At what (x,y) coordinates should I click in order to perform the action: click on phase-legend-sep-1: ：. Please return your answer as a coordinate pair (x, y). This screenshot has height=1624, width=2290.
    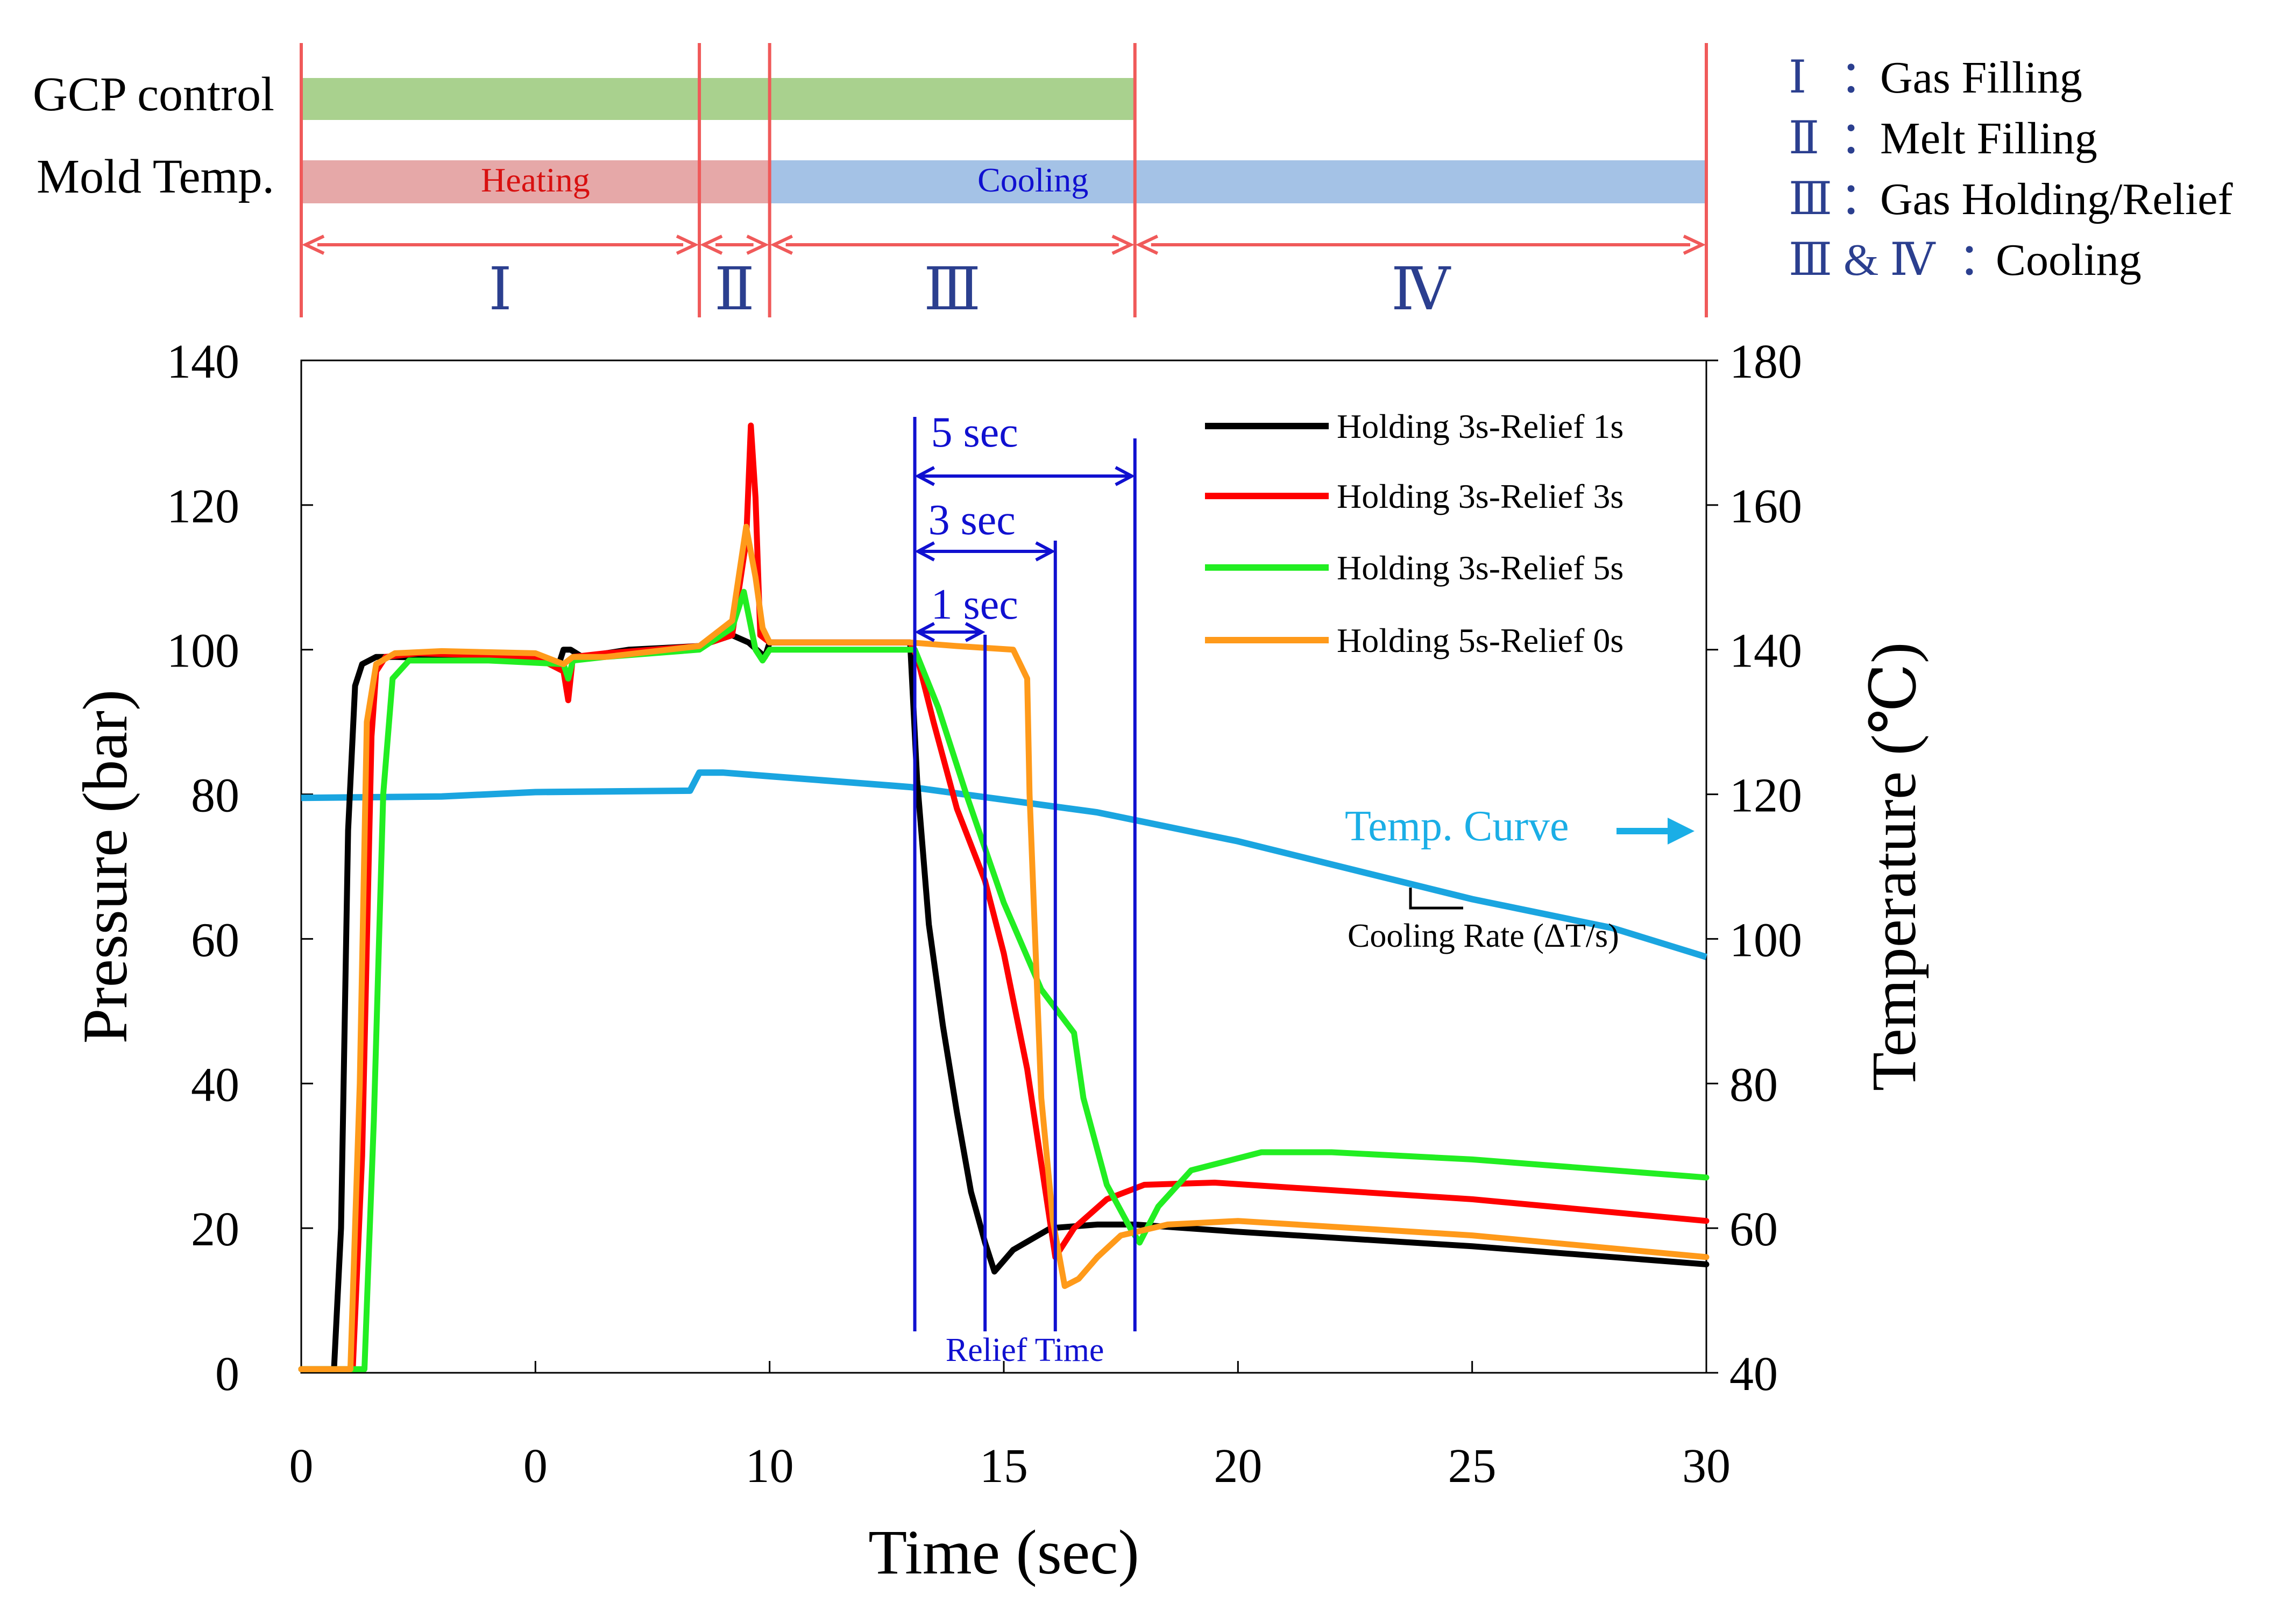
    Looking at the image, I should click on (1862, 78).